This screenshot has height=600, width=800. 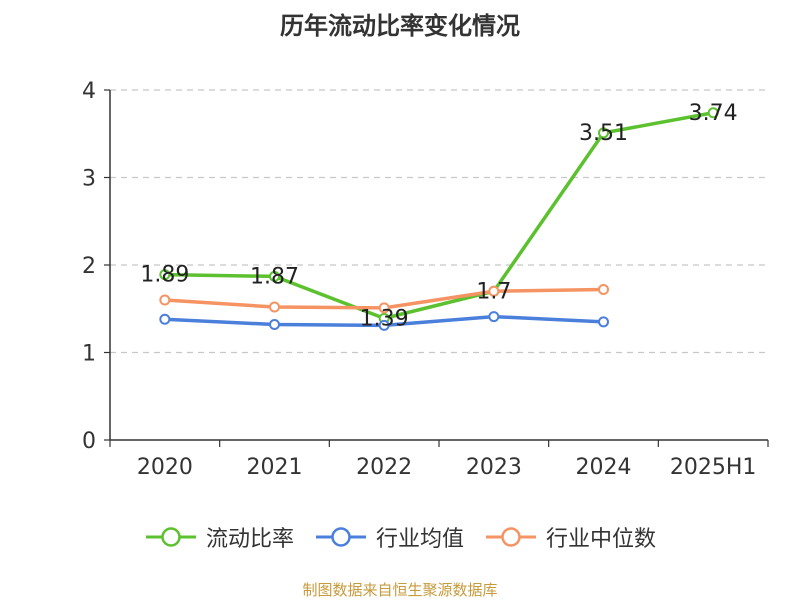 What do you see at coordinates (89, 354) in the screenshot?
I see `y-tick-label: 1` at bounding box center [89, 354].